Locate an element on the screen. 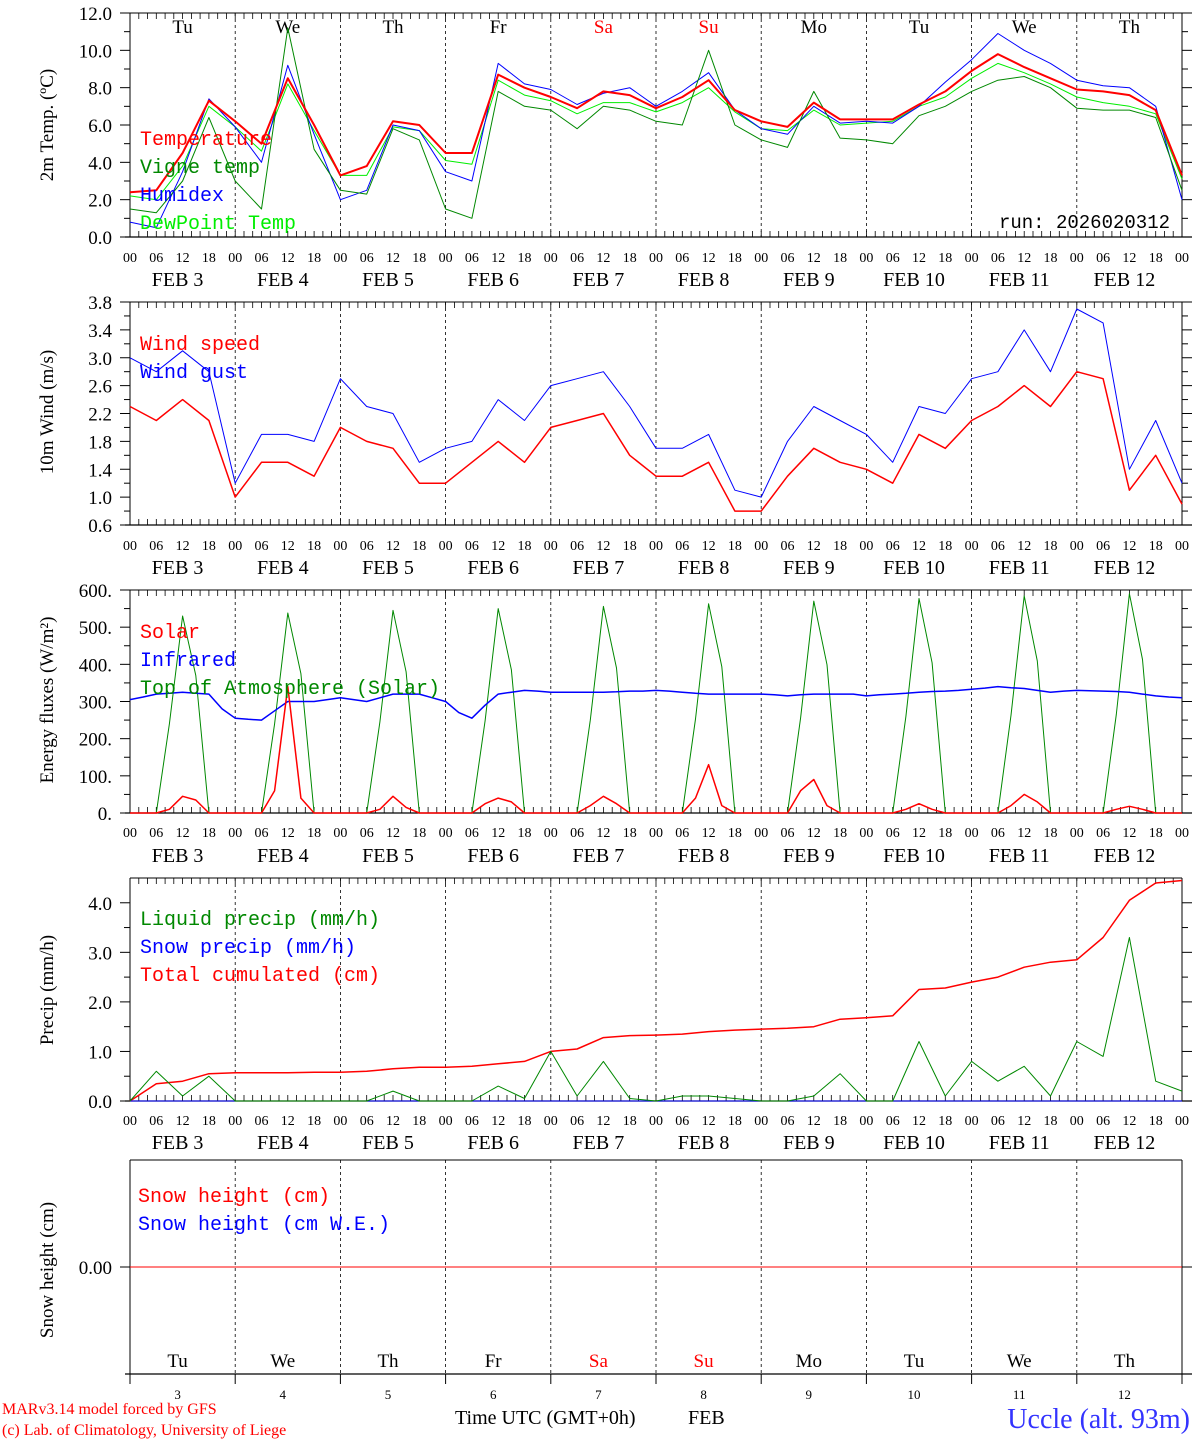 Image resolution: width=1194 pixels, height=1440 pixels. day-number-label: 6 is located at coordinates (493, 1394).